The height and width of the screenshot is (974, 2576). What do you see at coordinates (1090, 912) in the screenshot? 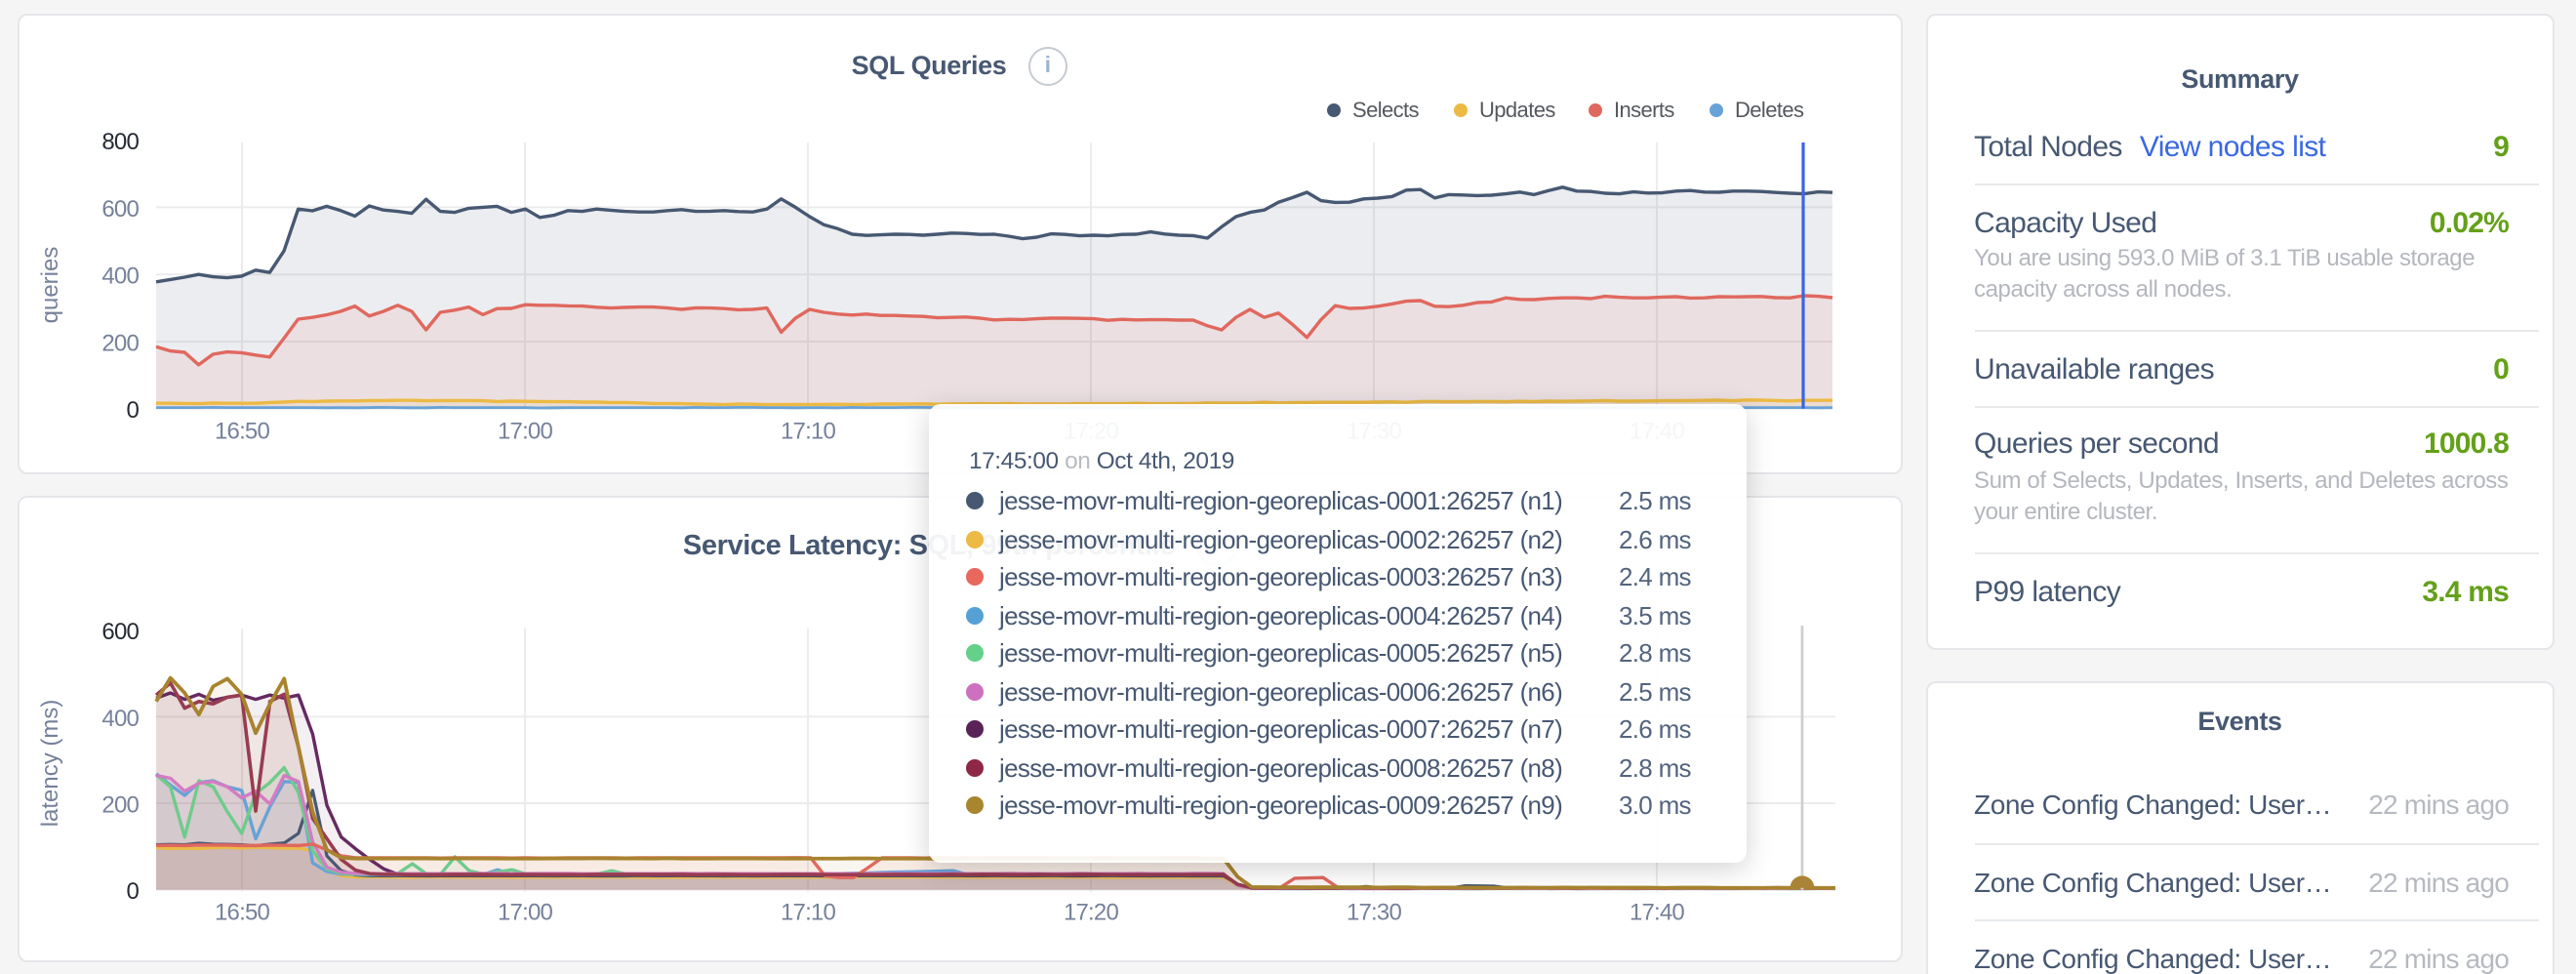
I see `svg-text: 17:20` at bounding box center [1090, 912].